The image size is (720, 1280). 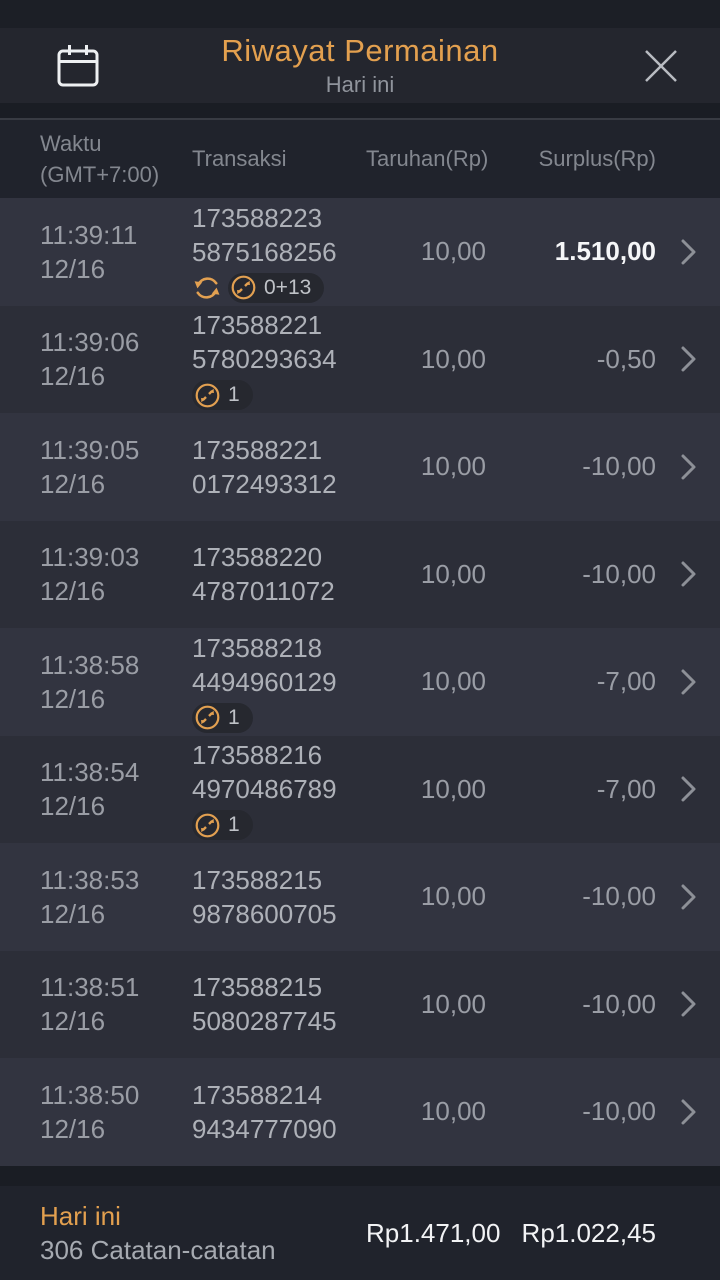 What do you see at coordinates (605, 251) in the screenshot?
I see `surplus-amount: 1.510,00` at bounding box center [605, 251].